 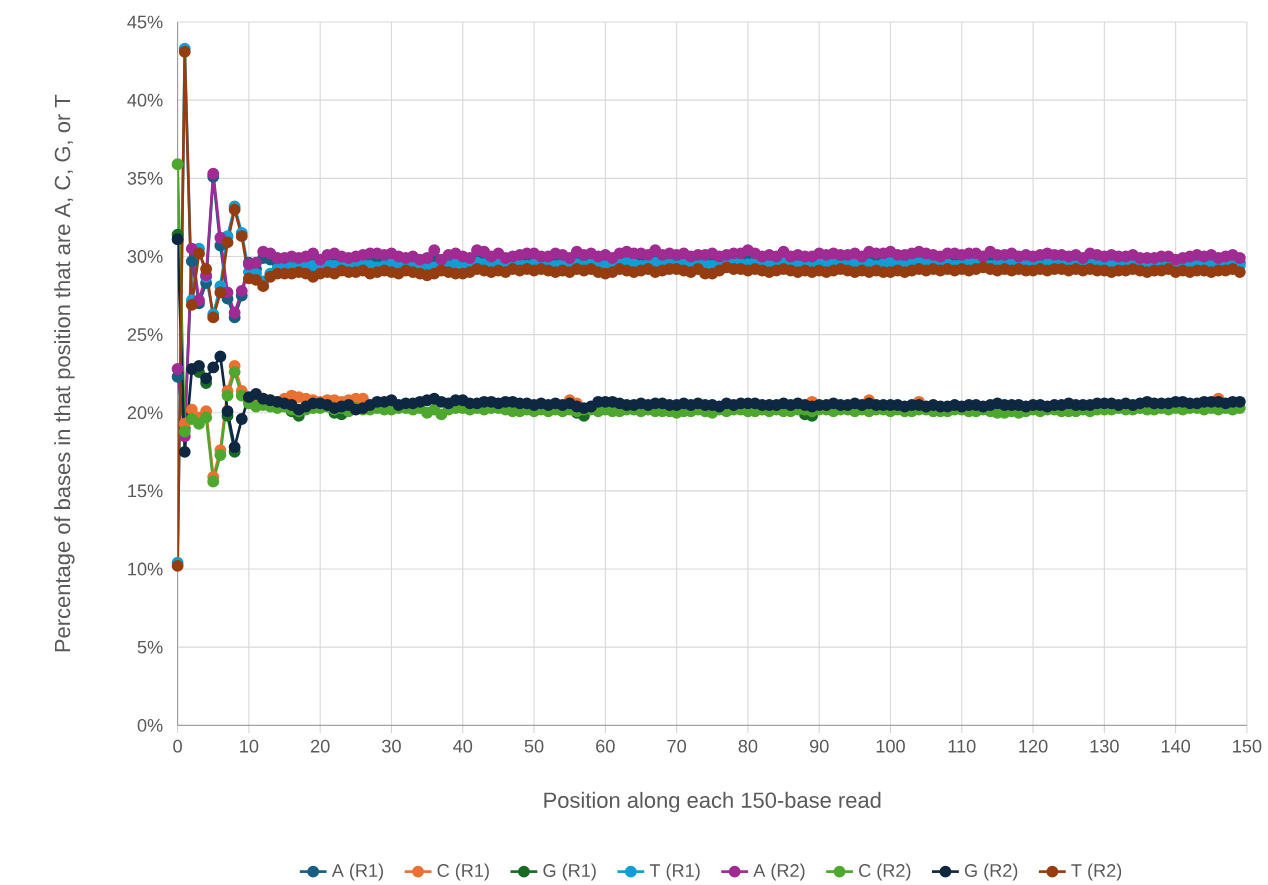 What do you see at coordinates (779, 872) in the screenshot?
I see `legend-label: A (R2)` at bounding box center [779, 872].